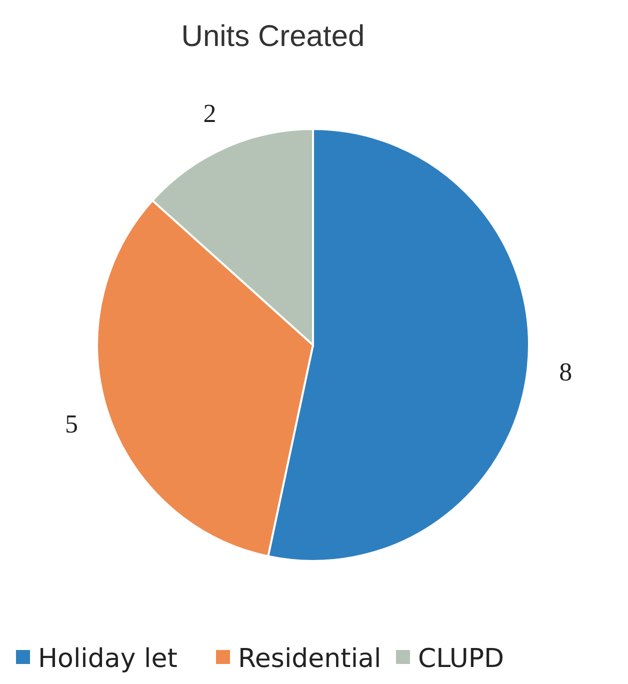  Describe the element at coordinates (310, 659) in the screenshot. I see `legend-label: Residential` at that location.